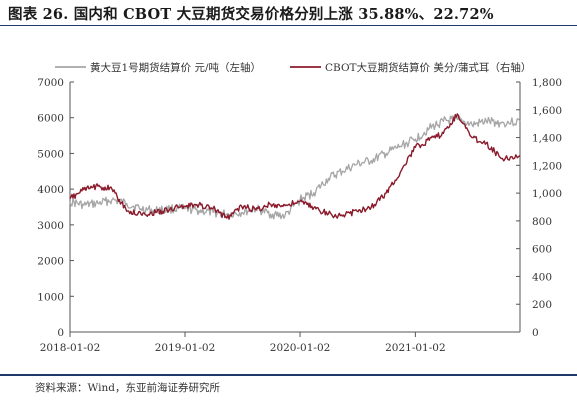 This screenshot has height=400, width=577. I want to click on y-right-tick-label: 1,400, so click(547, 139).